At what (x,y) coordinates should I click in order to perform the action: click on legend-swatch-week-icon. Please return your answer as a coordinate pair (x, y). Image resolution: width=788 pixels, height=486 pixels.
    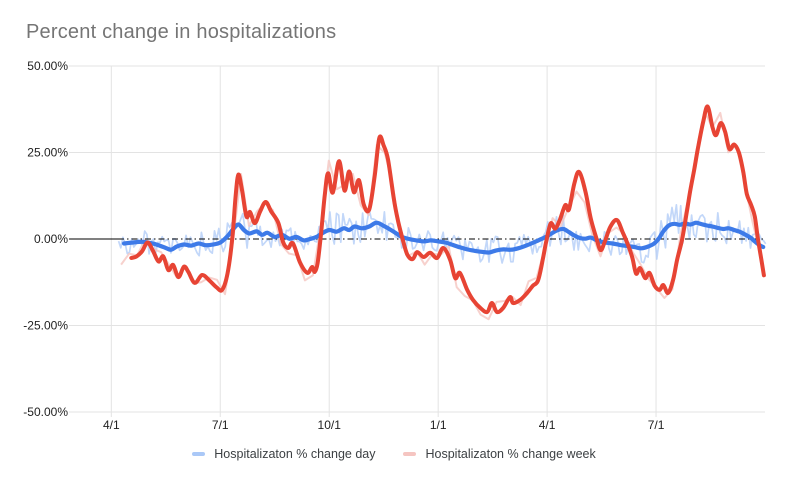
    Looking at the image, I should click on (410, 454).